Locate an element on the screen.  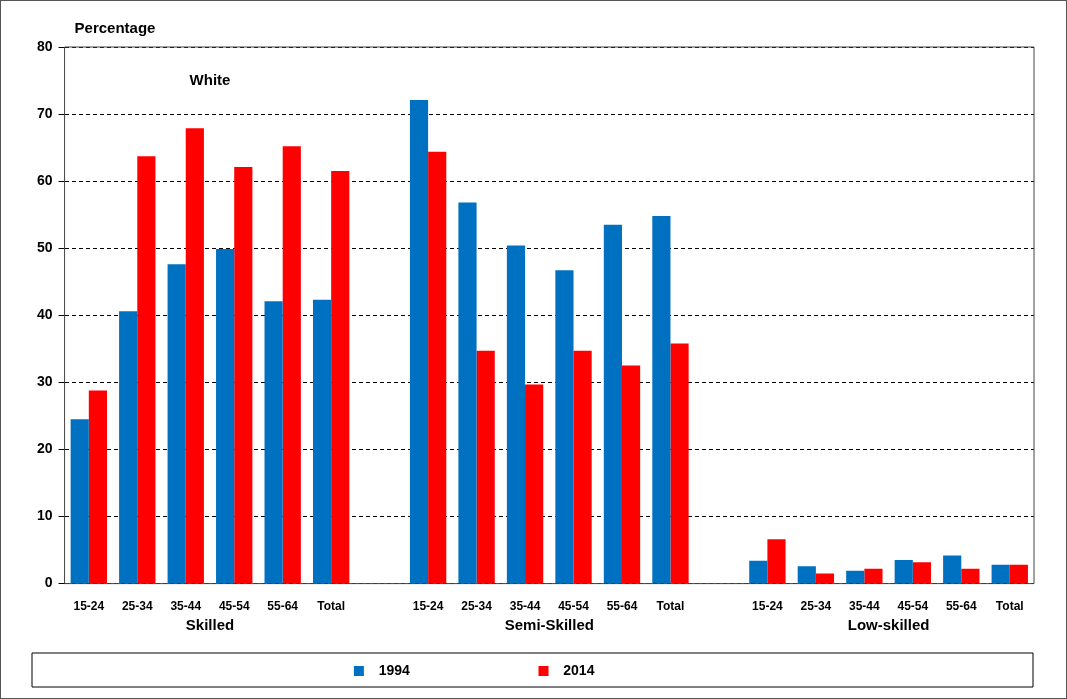
y-tick-label: 70 is located at coordinates (44, 112).